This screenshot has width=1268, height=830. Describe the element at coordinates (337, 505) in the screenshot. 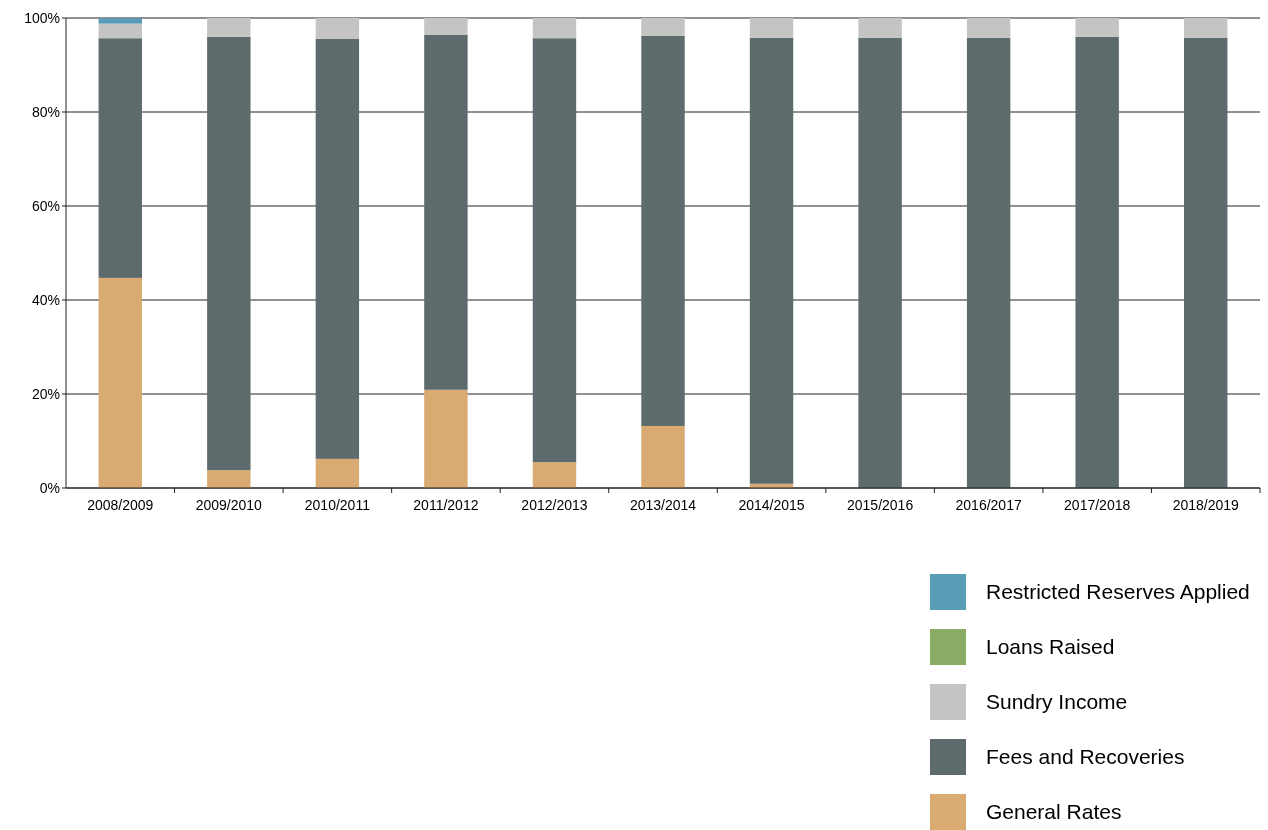

I see `x-tick-label: 2010/2011` at that location.